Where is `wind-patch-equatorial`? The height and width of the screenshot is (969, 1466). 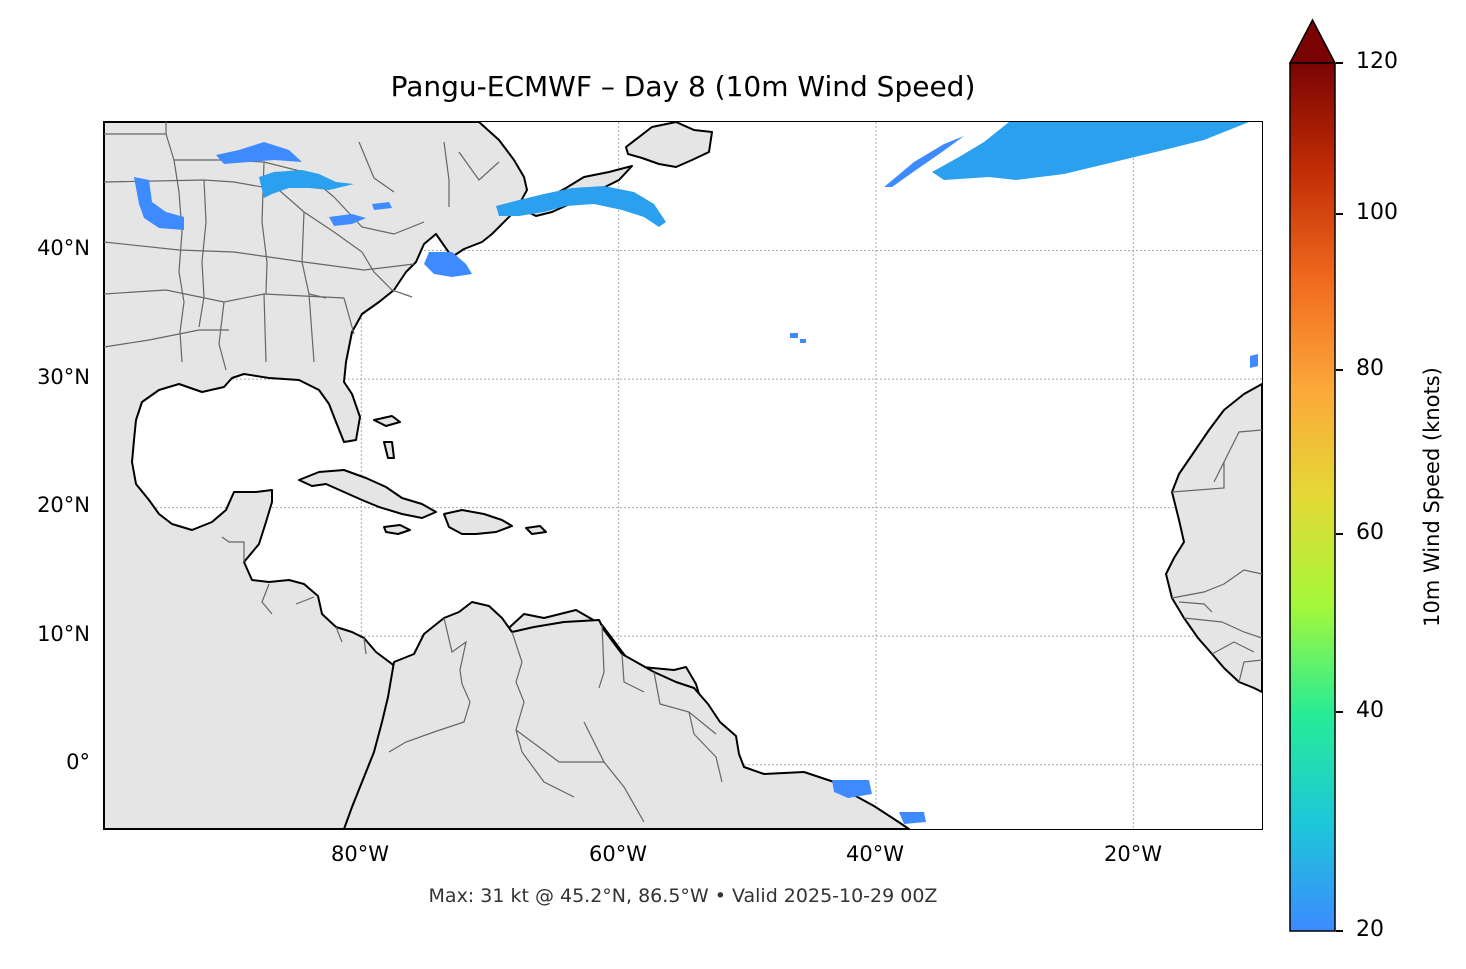 wind-patch-equatorial is located at coordinates (879, 802).